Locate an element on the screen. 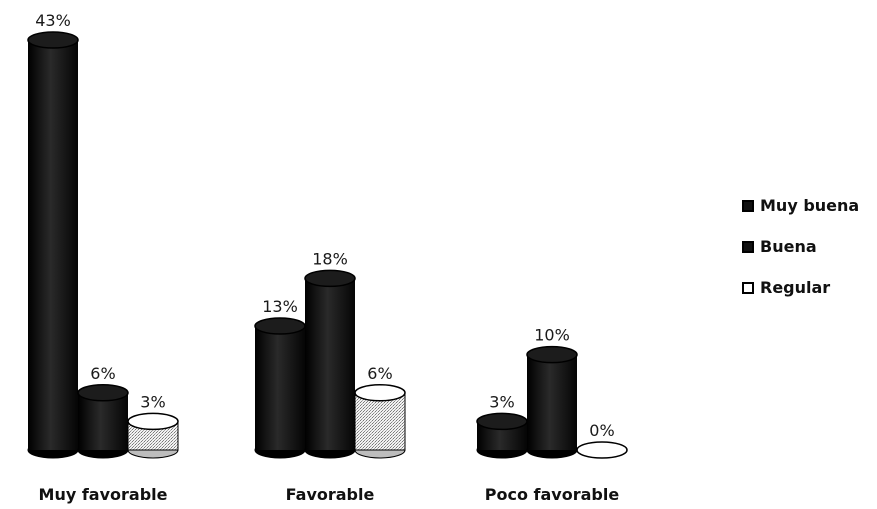 The width and height of the screenshot is (877, 509). category-labels-group: Muy favorable Favorable Poco favorable is located at coordinates (329, 494).